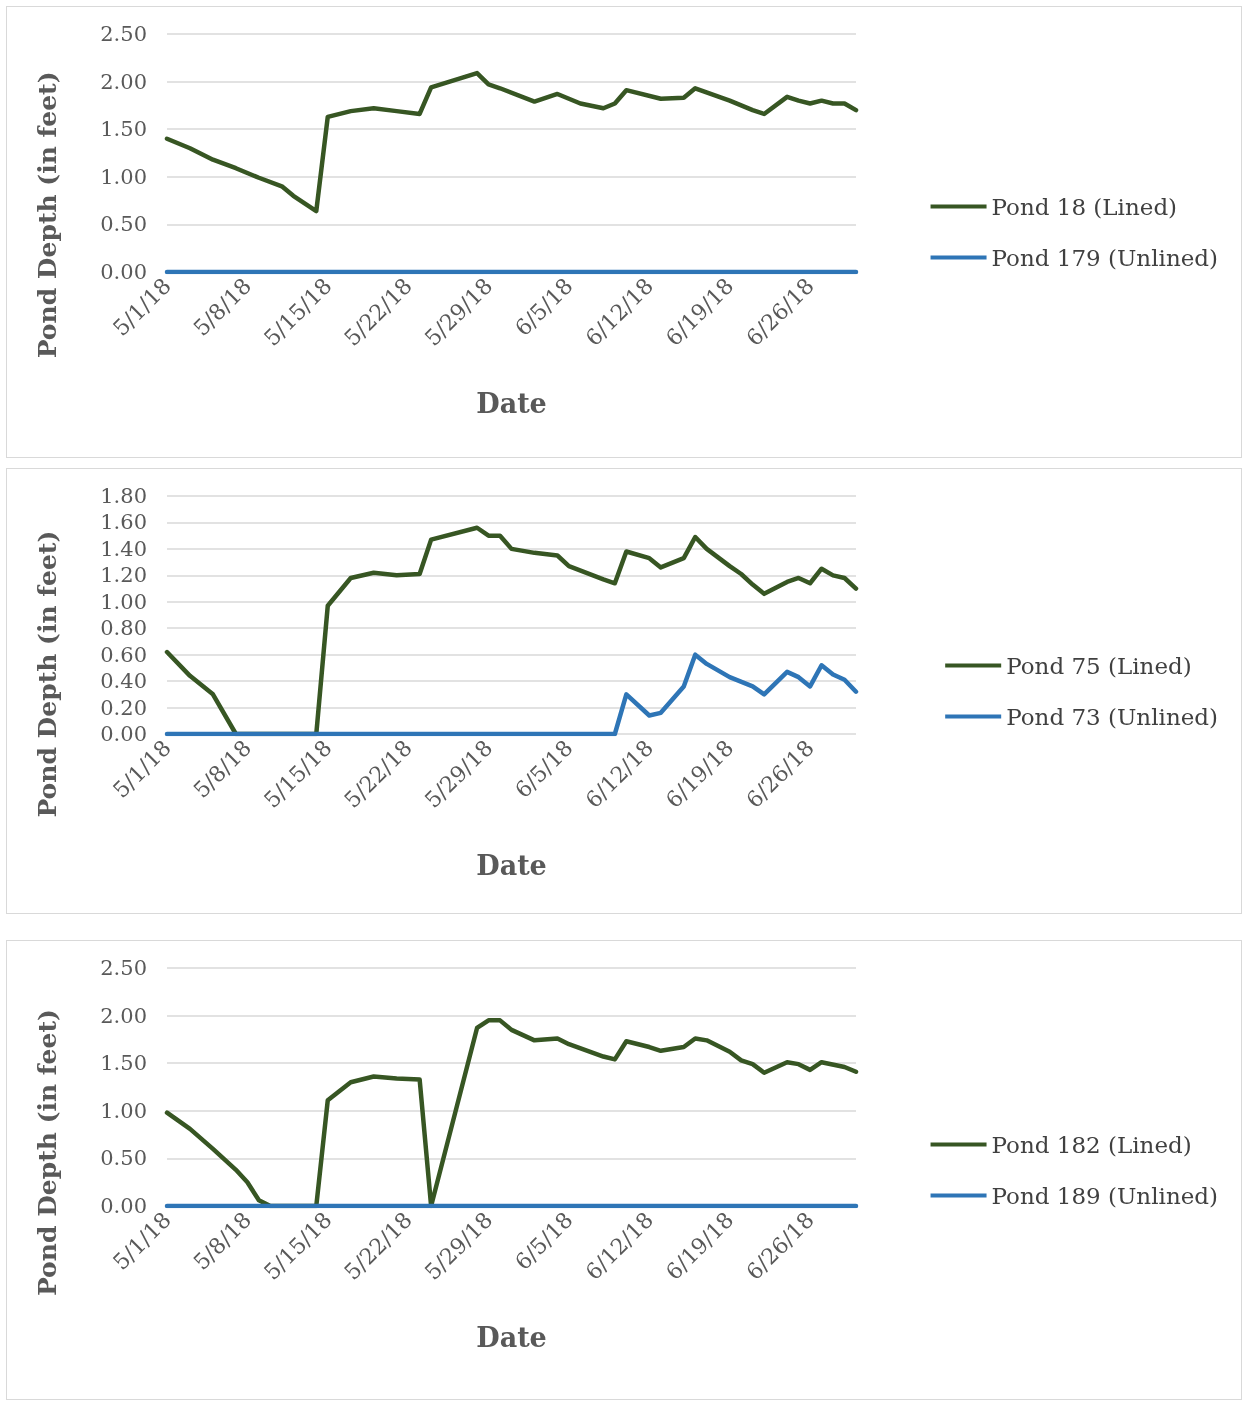 This screenshot has width=1243, height=1403. I want to click on legend-label: Pond 18 (Lined), so click(1084, 206).